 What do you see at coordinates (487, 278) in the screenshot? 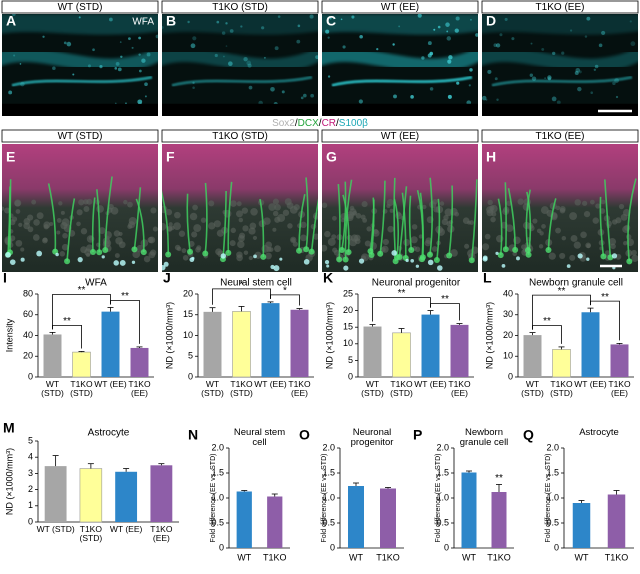
I see `panel-letter: L` at bounding box center [487, 278].